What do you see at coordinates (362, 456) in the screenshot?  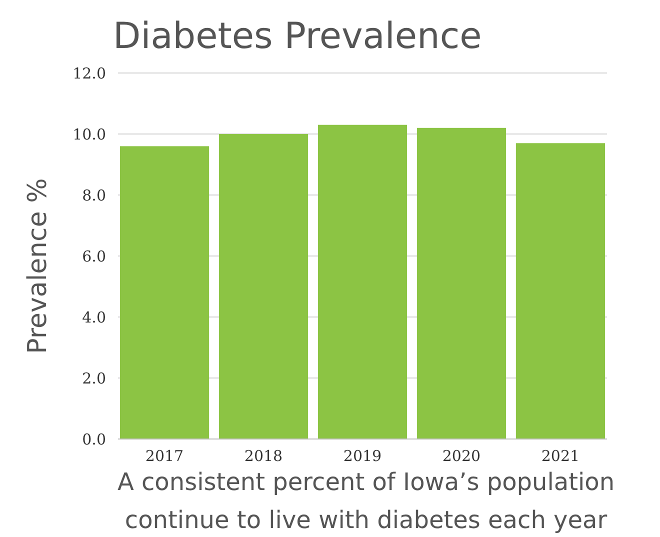 I see `x-tick-label: 2019` at bounding box center [362, 456].